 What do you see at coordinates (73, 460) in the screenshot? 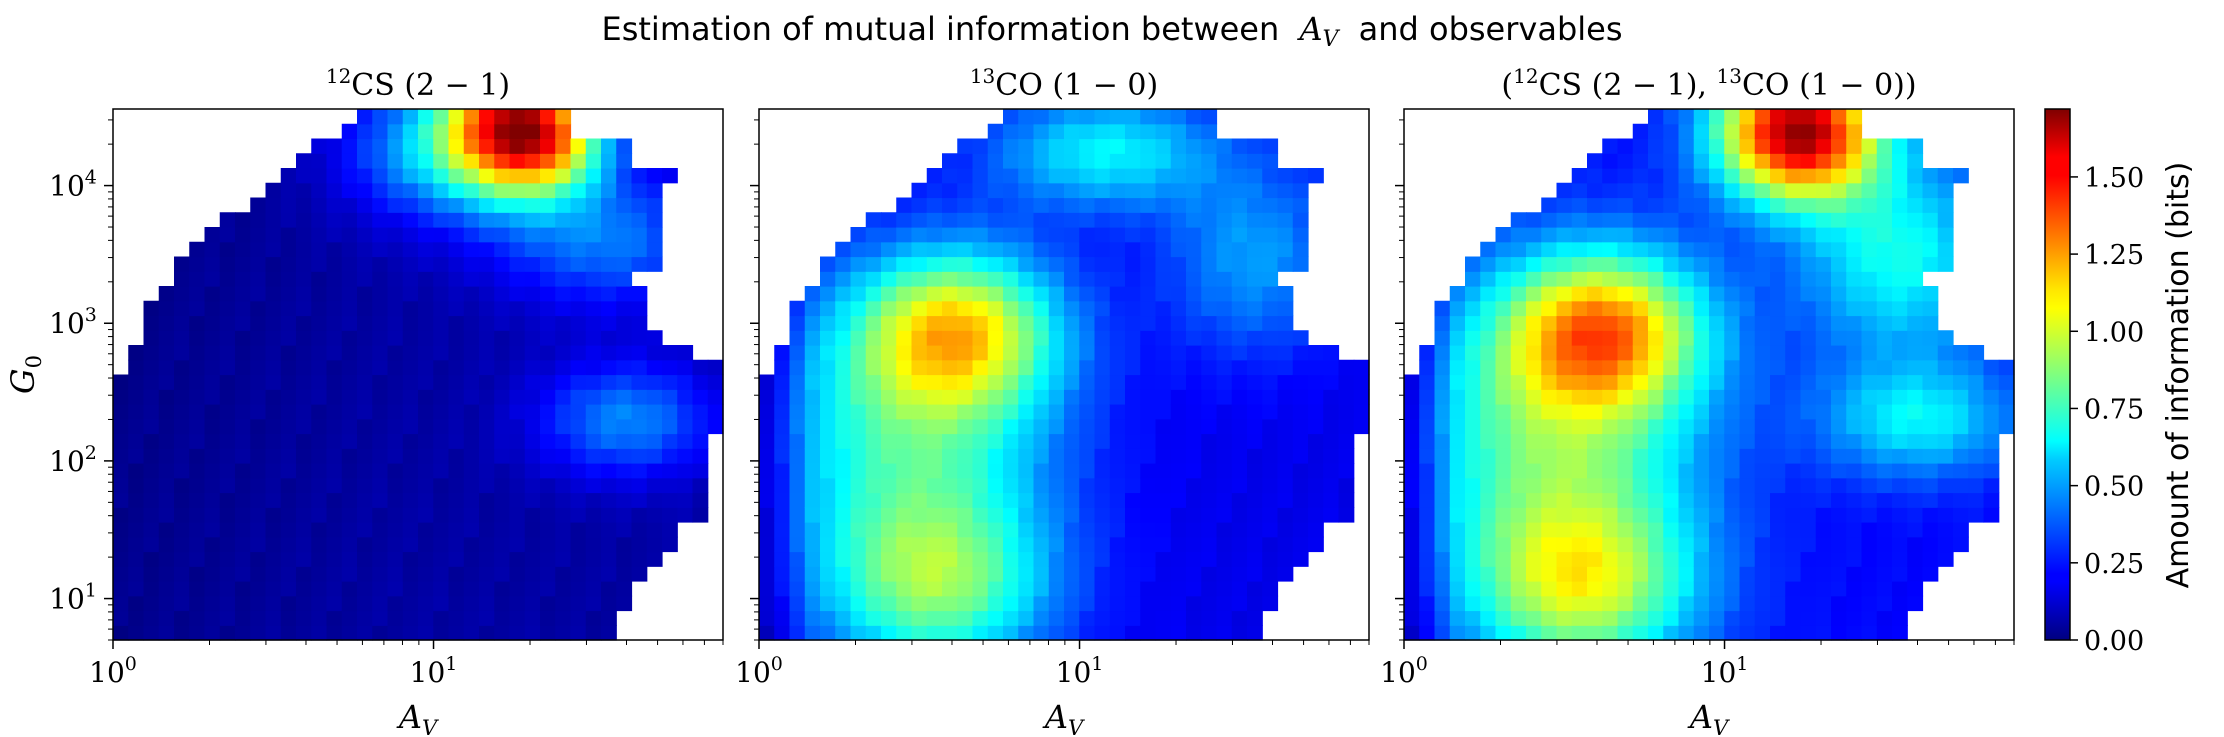
I see `y-tick-label: 102` at bounding box center [73, 460].